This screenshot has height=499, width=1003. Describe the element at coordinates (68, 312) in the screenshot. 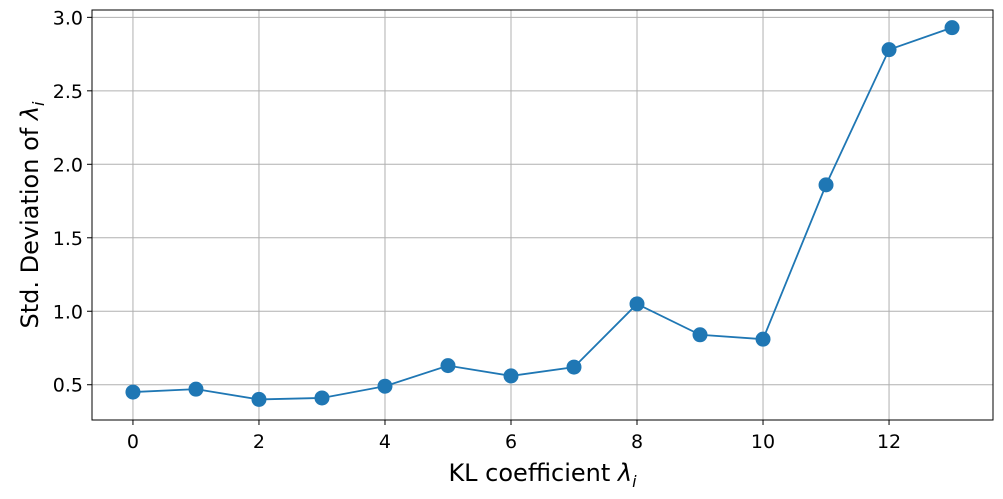

I see `y-tick-label: 1.0` at that location.